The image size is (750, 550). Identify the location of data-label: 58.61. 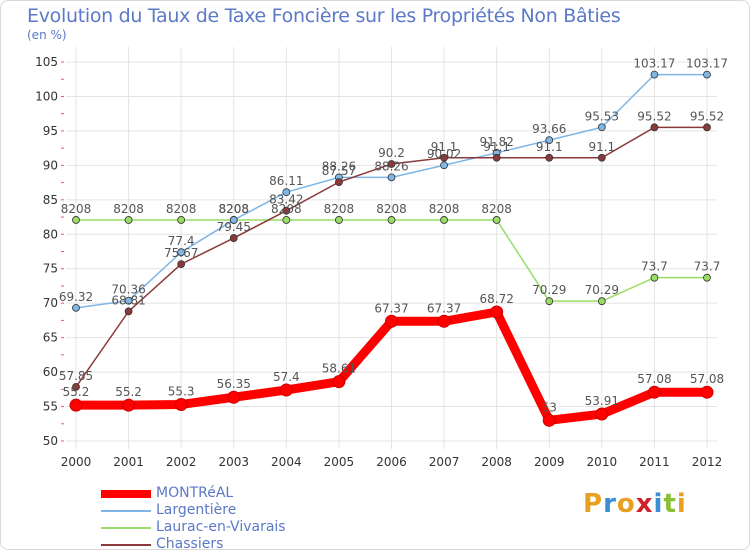
(339, 369).